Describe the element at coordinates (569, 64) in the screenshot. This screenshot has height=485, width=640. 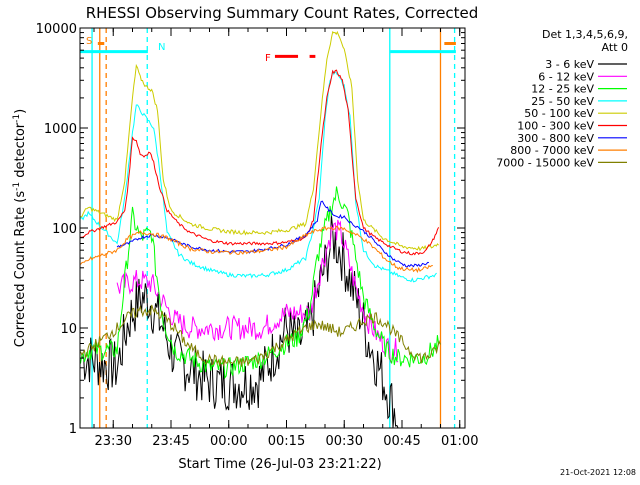
I see `legend-label-0: 3 - 6 keV` at that location.